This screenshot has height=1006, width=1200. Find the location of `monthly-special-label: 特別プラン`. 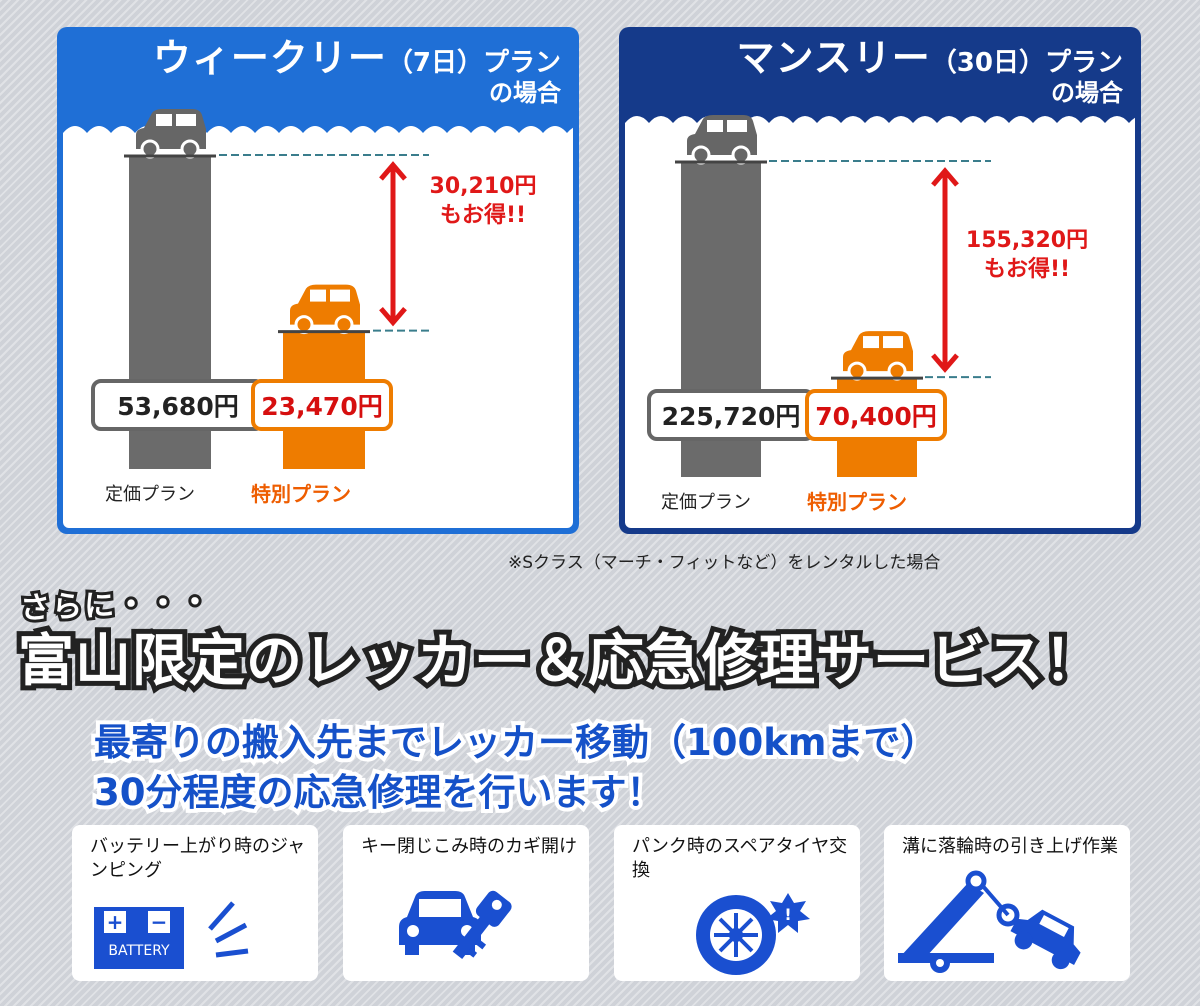

monthly-special-label: 特別プラン is located at coordinates (857, 502).